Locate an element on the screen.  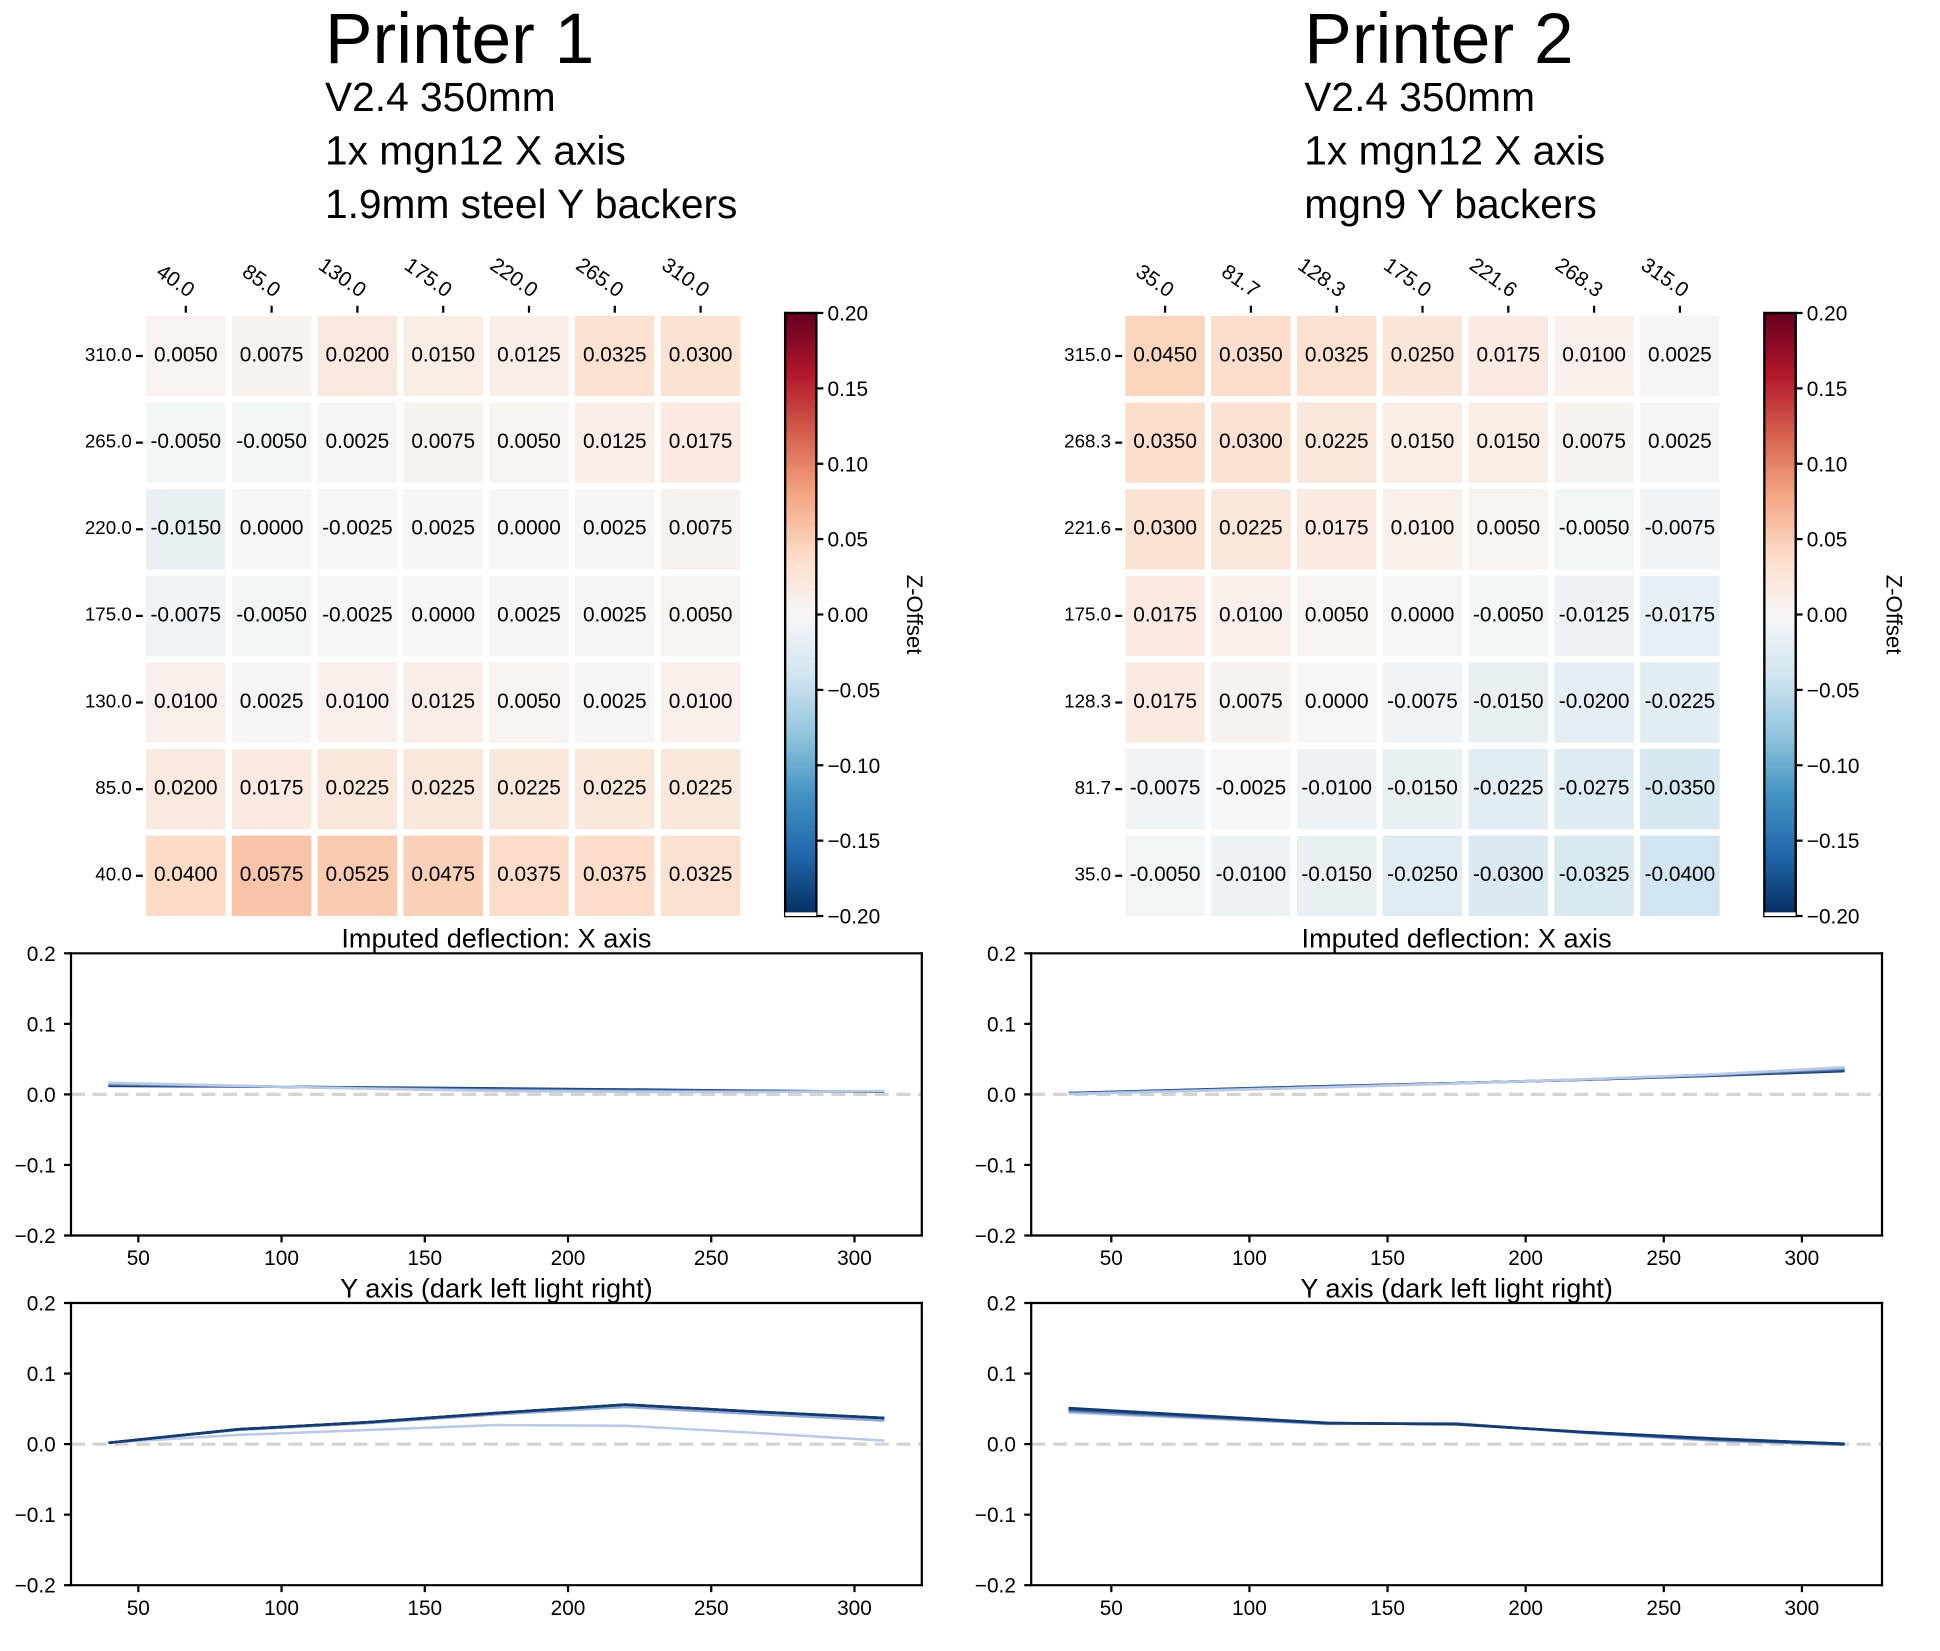
svg-text: 0.0250 is located at coordinates (1423, 354).